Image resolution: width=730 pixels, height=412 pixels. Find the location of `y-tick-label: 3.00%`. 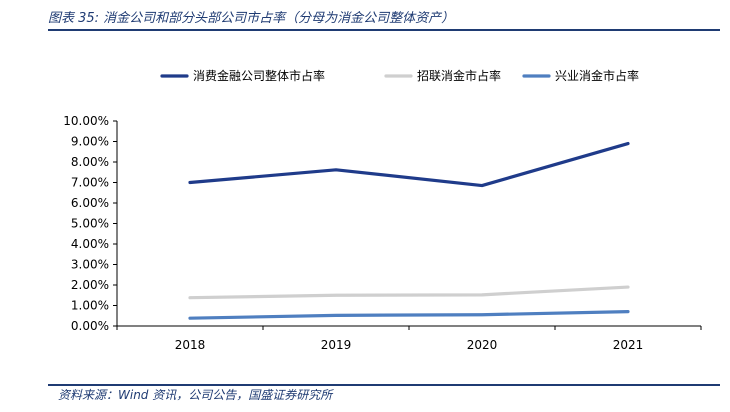

y-tick-label: 3.00% is located at coordinates (90, 265).